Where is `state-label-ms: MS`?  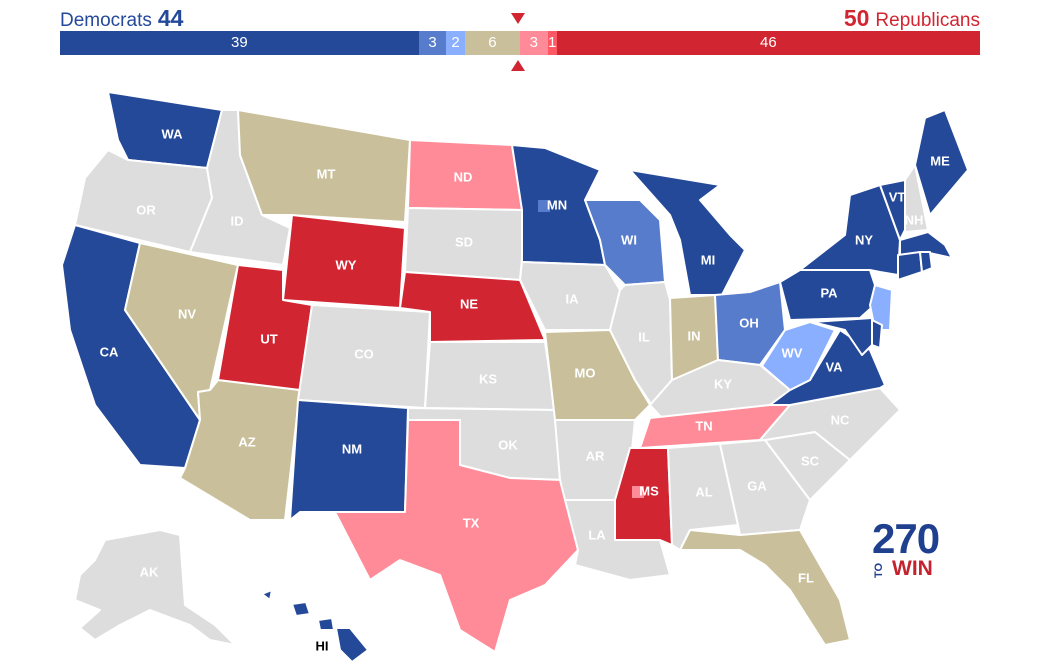 state-label-ms: MS is located at coordinates (649, 490).